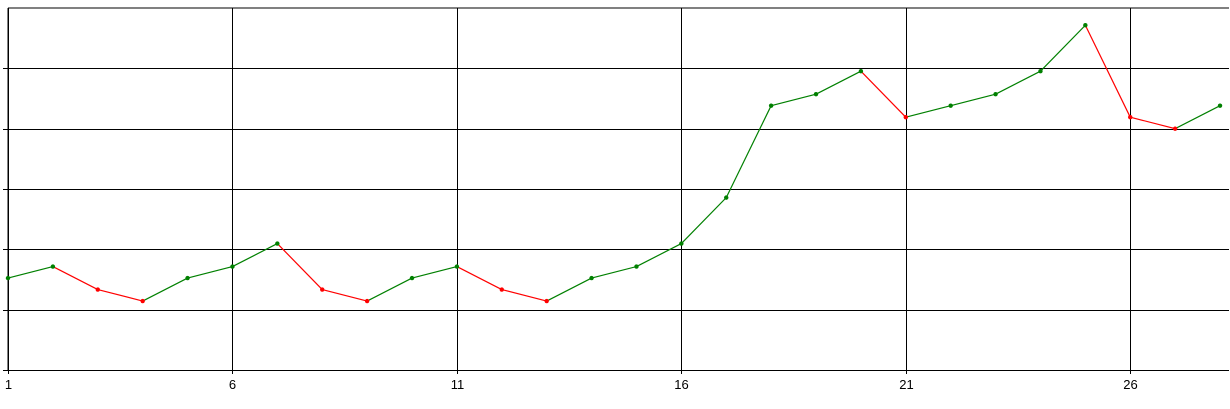 This screenshot has height=409, width=1230. Describe the element at coordinates (571, 384) in the screenshot. I see `x-axis-ticks: 1 6 11 16 21 26` at that location.